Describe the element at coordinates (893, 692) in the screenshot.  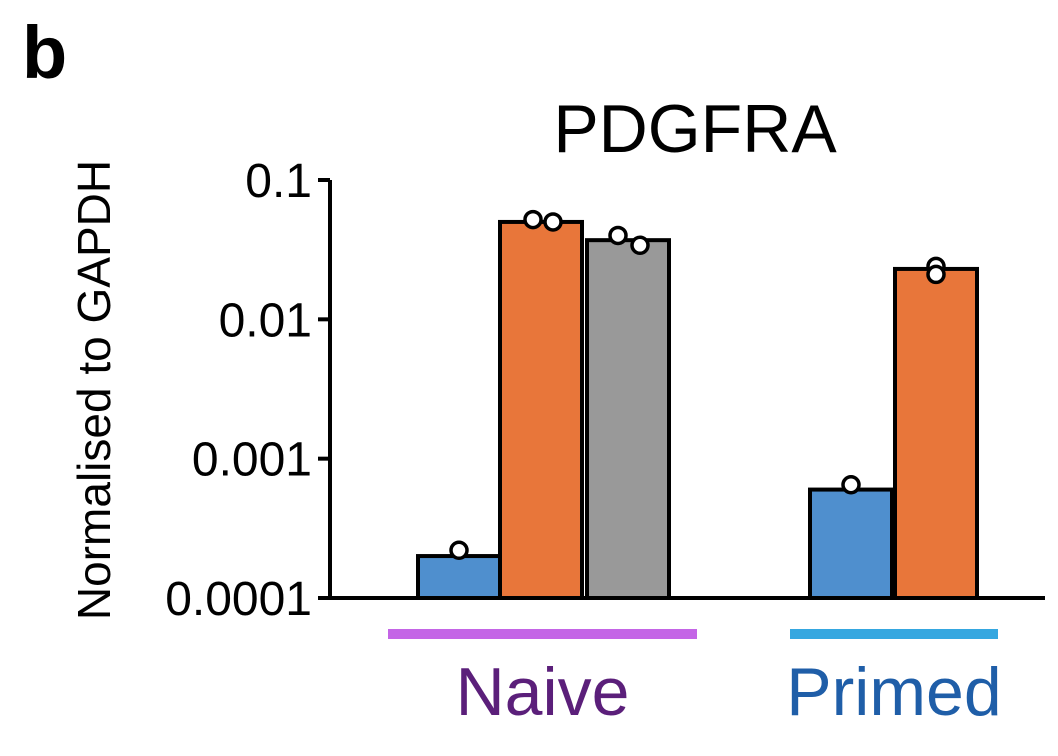
I see `group-label: Primed` at that location.